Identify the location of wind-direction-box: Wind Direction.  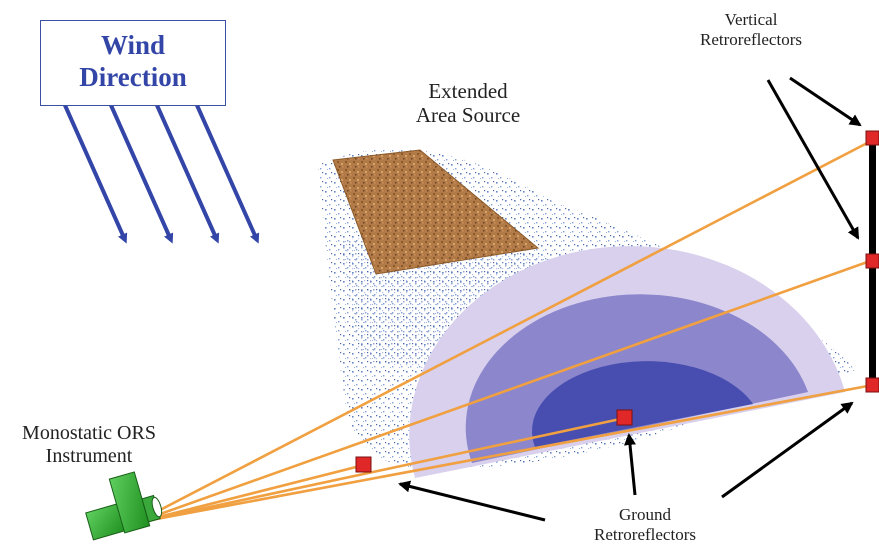
(133, 63).